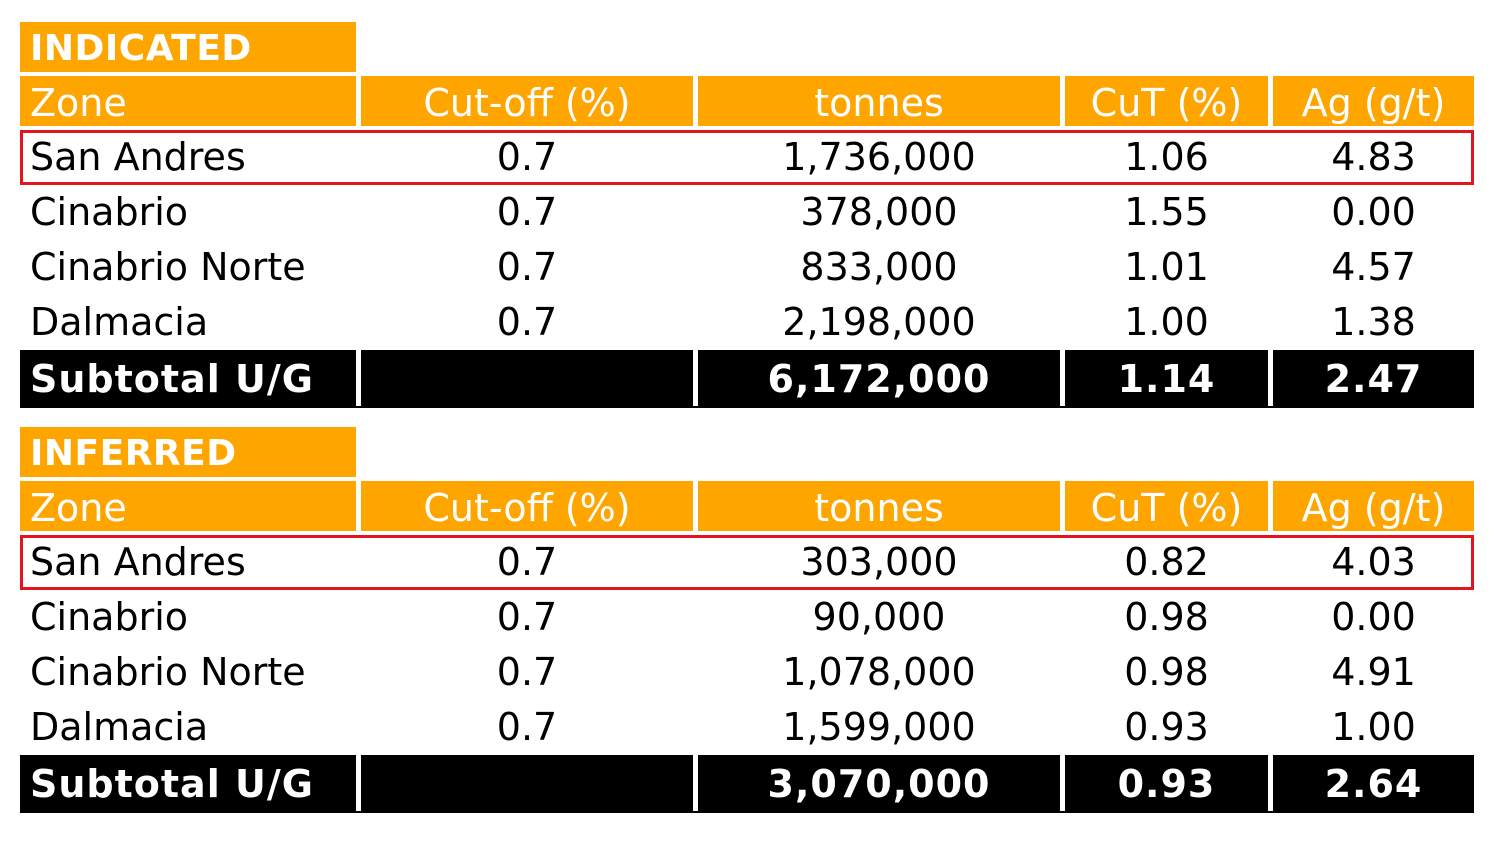 The height and width of the screenshot is (857, 1494). What do you see at coordinates (1166, 562) in the screenshot?
I see `cut-cell: 0.82` at bounding box center [1166, 562].